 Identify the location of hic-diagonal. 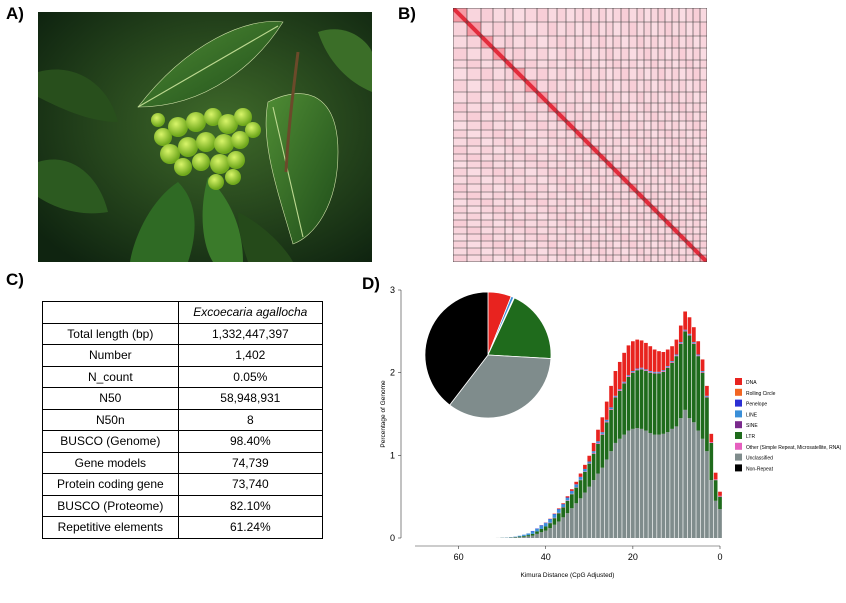
(580, 135).